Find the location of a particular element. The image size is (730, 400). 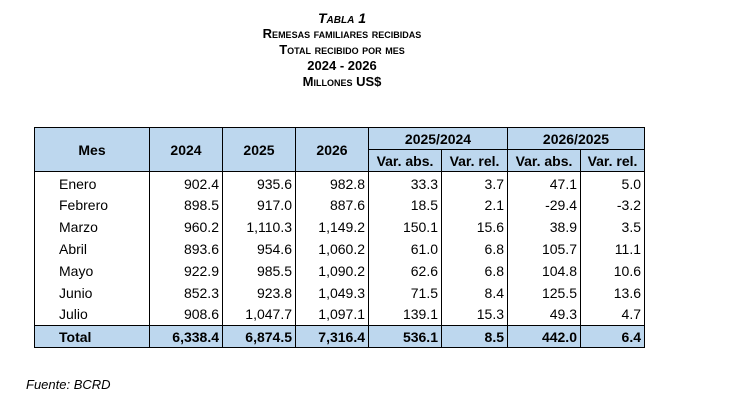

cell-2026: 982.8 is located at coordinates (332, 182).